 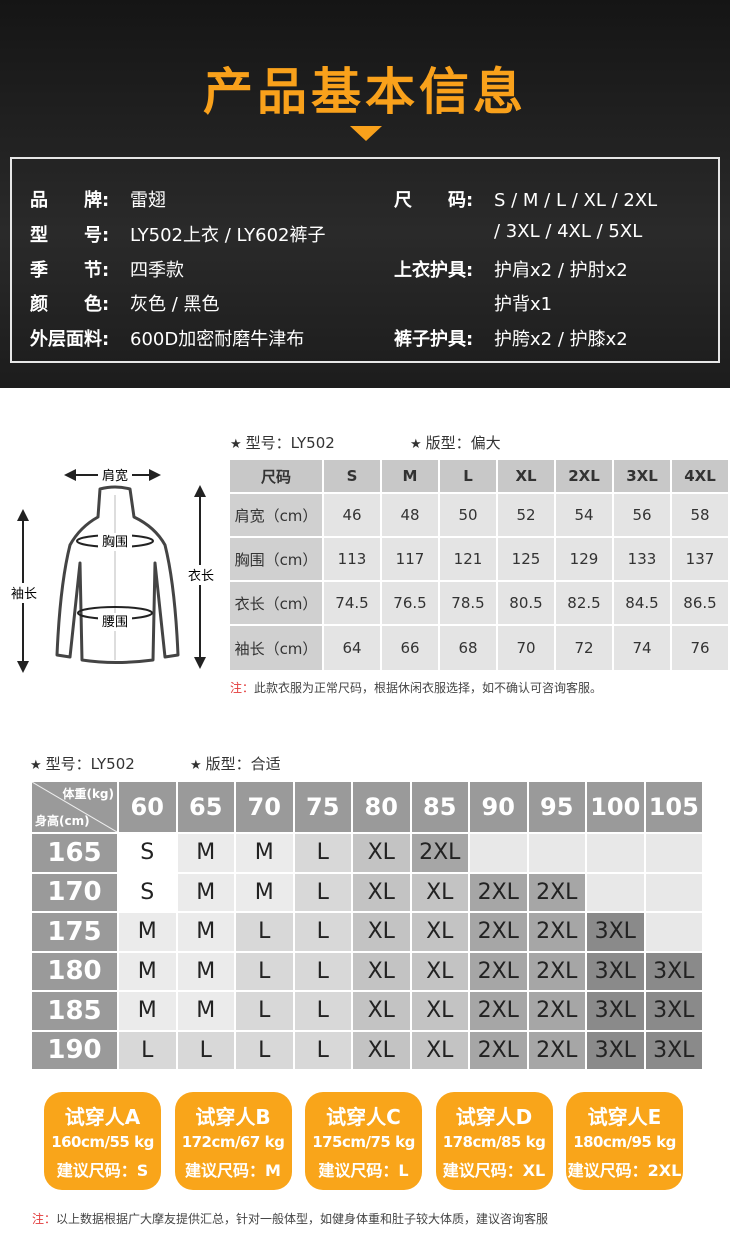 What do you see at coordinates (700, 559) in the screenshot?
I see `table-cell: 137` at bounding box center [700, 559].